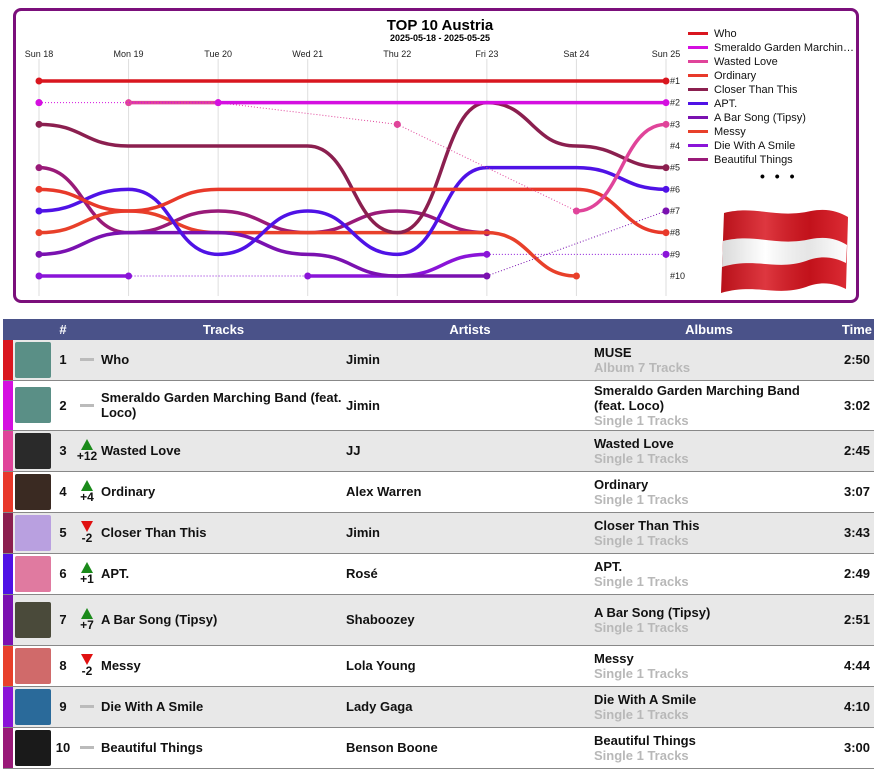 The height and width of the screenshot is (775, 880). I want to click on rank-number: 8, so click(63, 666).